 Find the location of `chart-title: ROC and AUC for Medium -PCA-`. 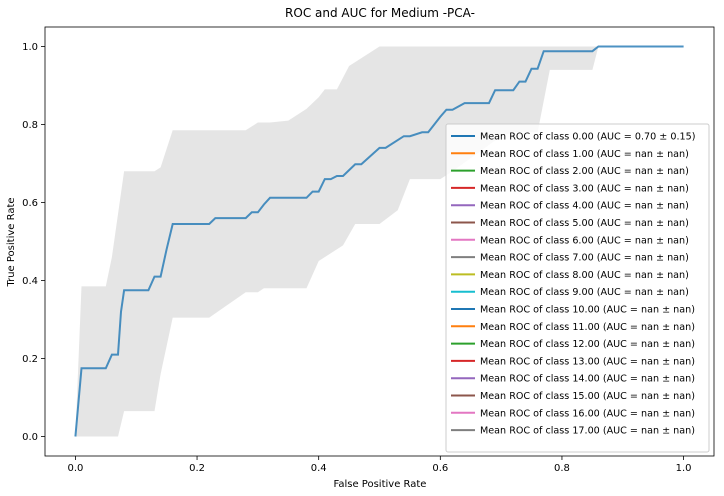

chart-title: ROC and AUC for Medium -PCA- is located at coordinates (380, 13).